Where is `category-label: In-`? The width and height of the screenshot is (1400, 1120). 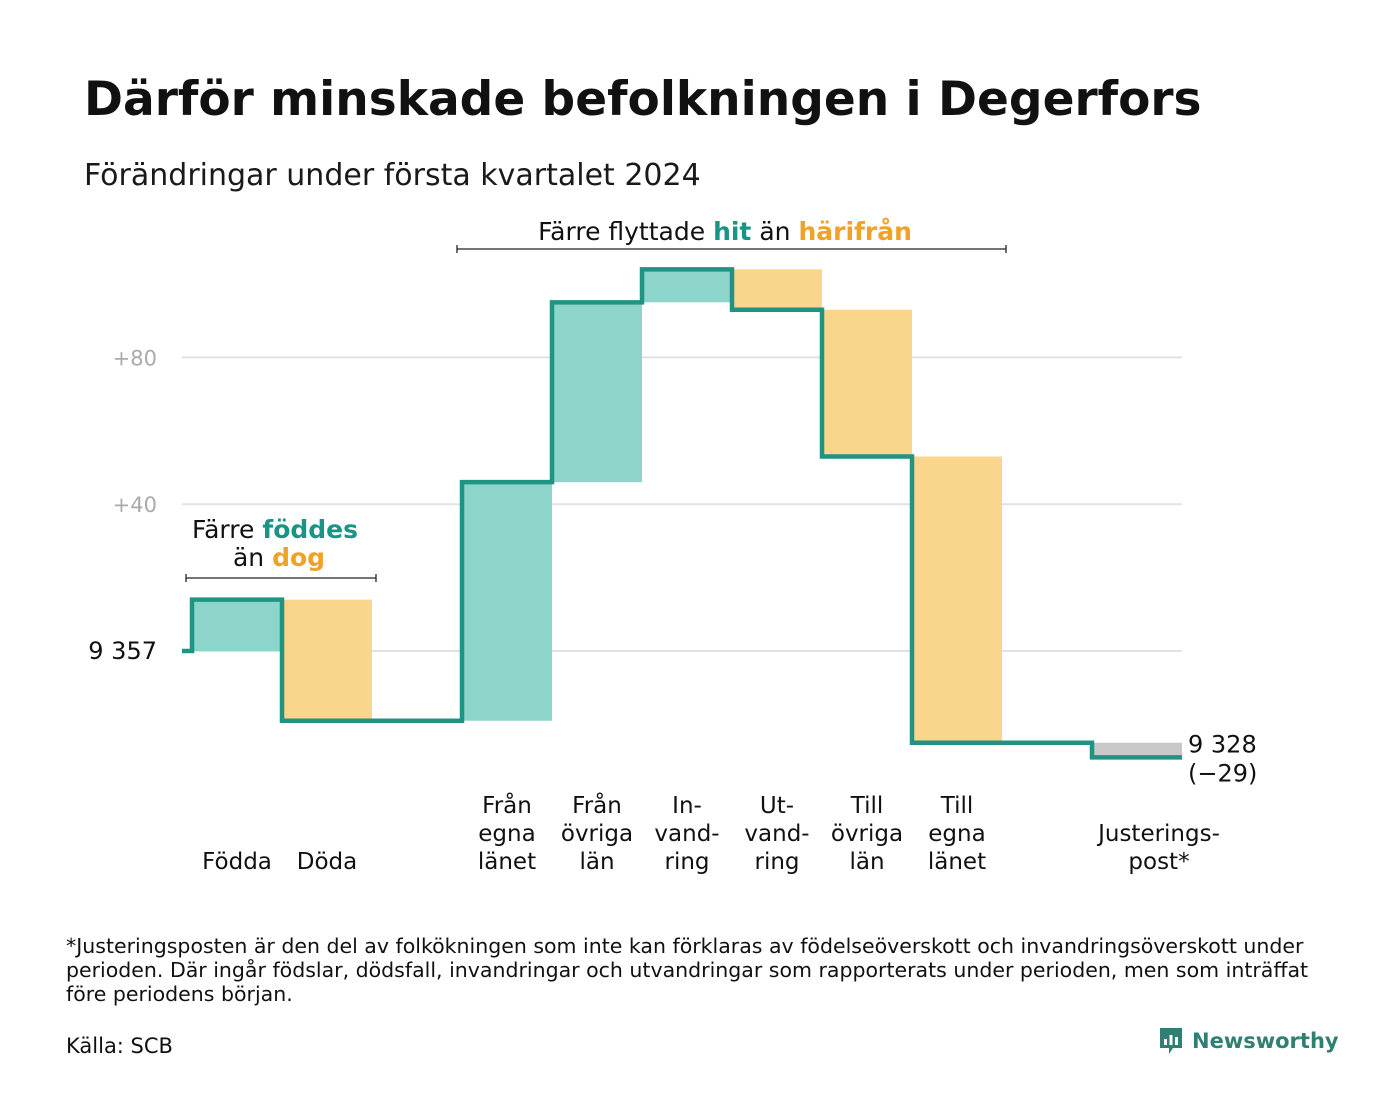 category-label: In- is located at coordinates (687, 806).